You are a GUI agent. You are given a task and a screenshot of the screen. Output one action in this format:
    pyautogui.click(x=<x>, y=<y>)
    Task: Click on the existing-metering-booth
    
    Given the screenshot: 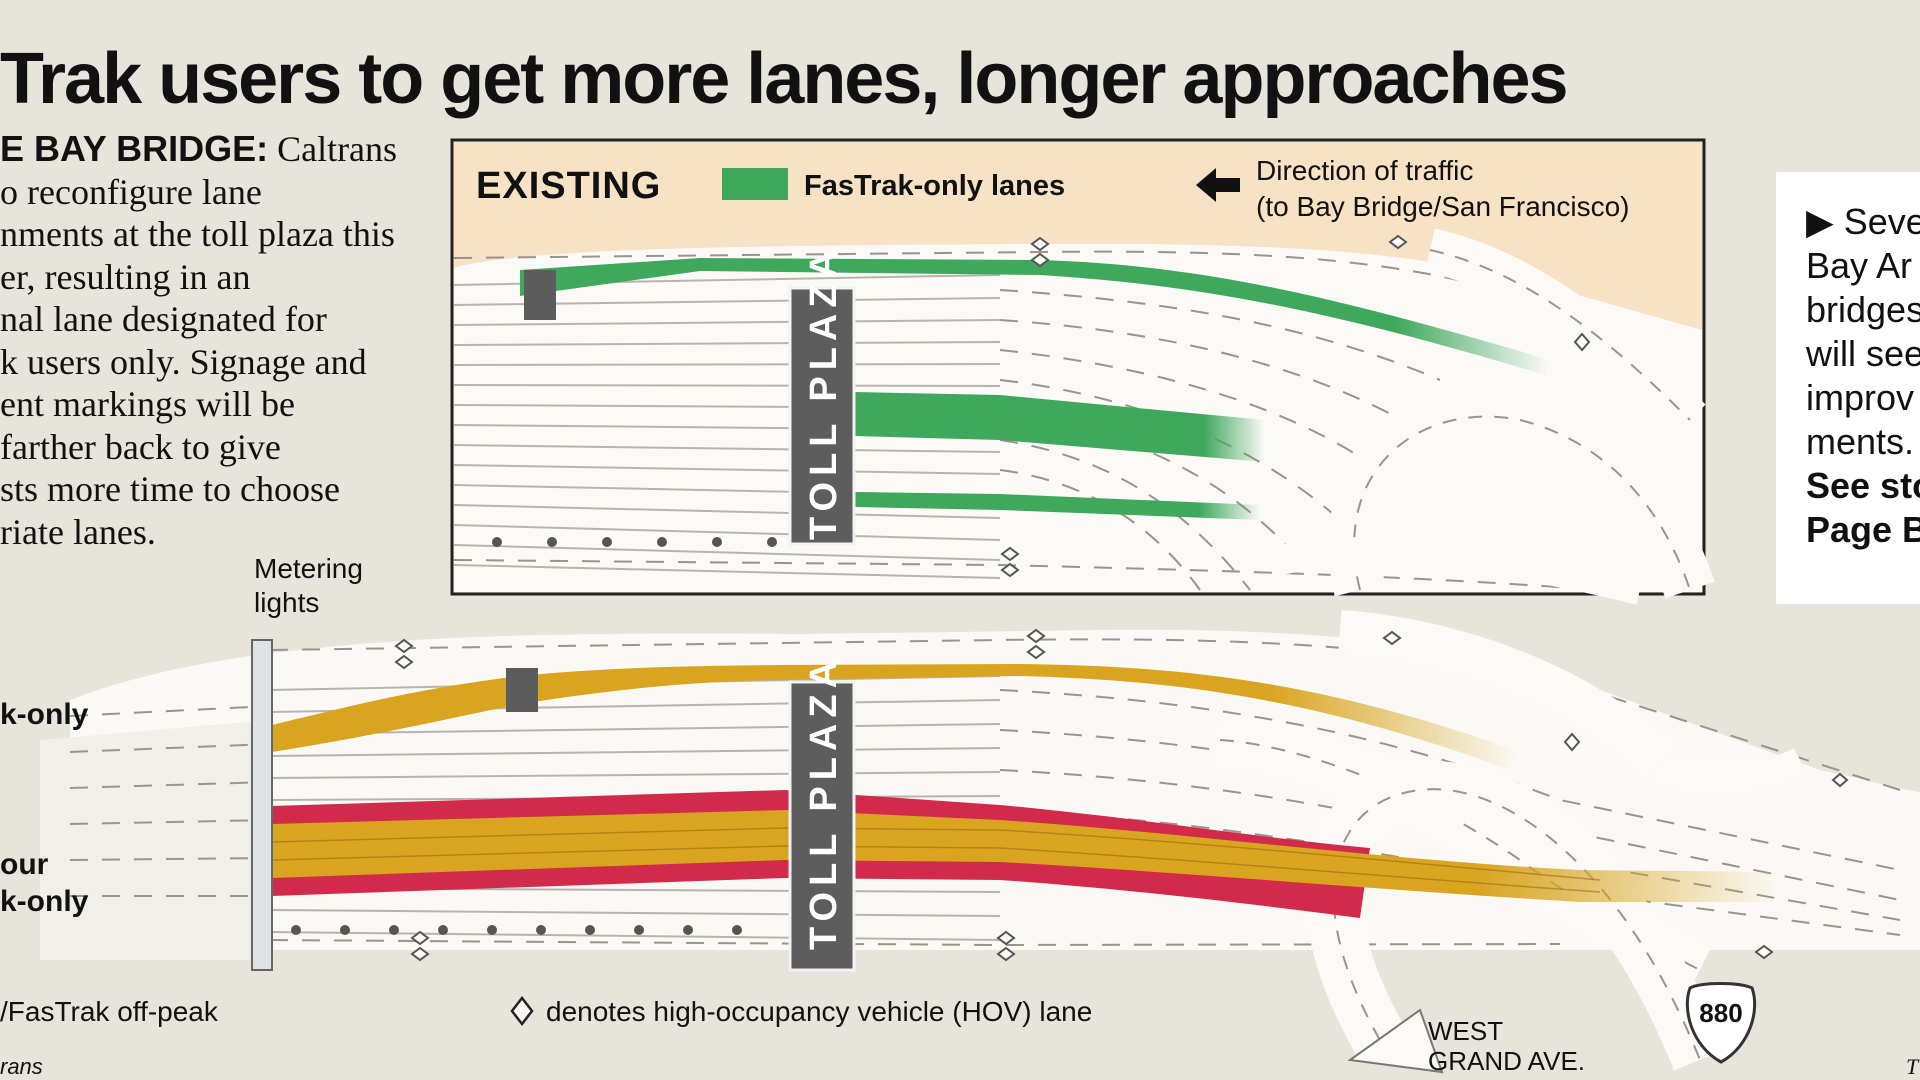 What is the action you would take?
    pyautogui.click(x=540, y=295)
    